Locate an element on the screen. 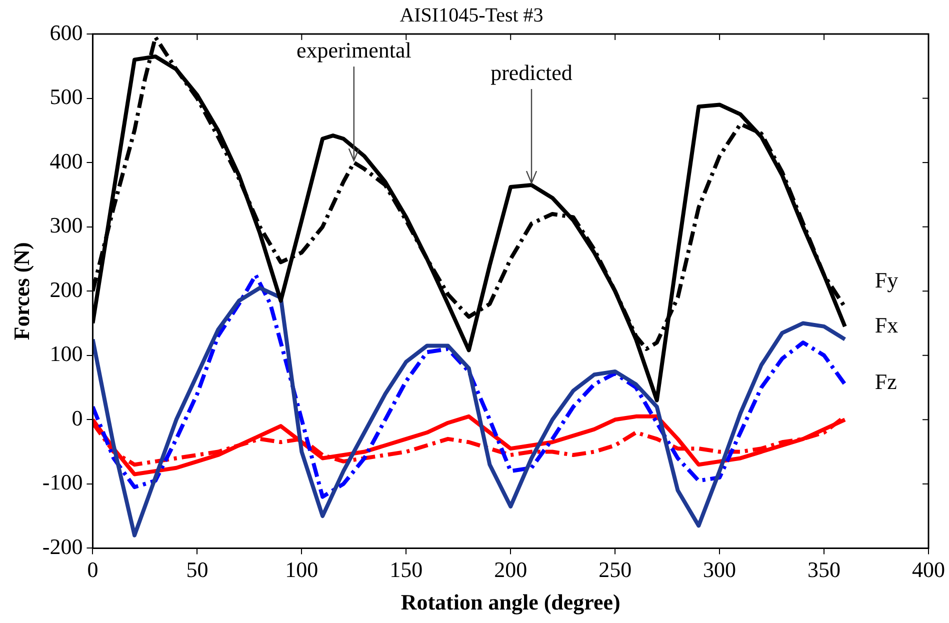 The image size is (949, 623). x-tick-label: 0 is located at coordinates (92, 569).